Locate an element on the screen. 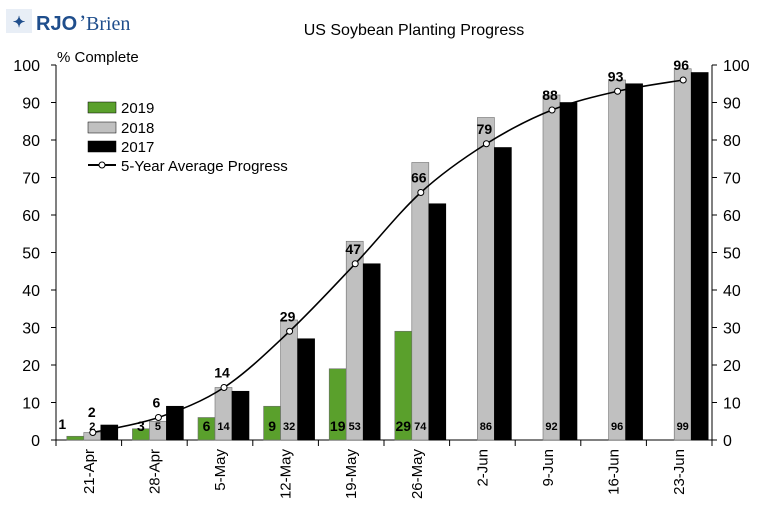 The height and width of the screenshot is (516, 763). chart-title: US Soybean Planting Progress is located at coordinates (414, 30).